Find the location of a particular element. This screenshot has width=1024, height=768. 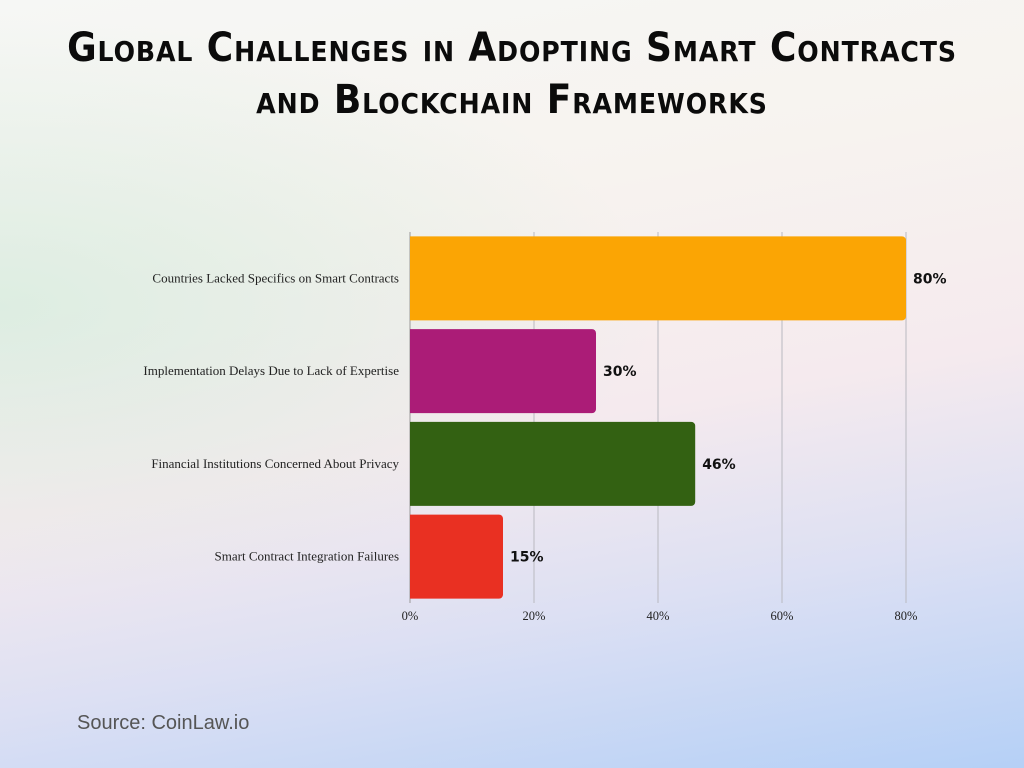

x-tick-label: 20% is located at coordinates (534, 616).